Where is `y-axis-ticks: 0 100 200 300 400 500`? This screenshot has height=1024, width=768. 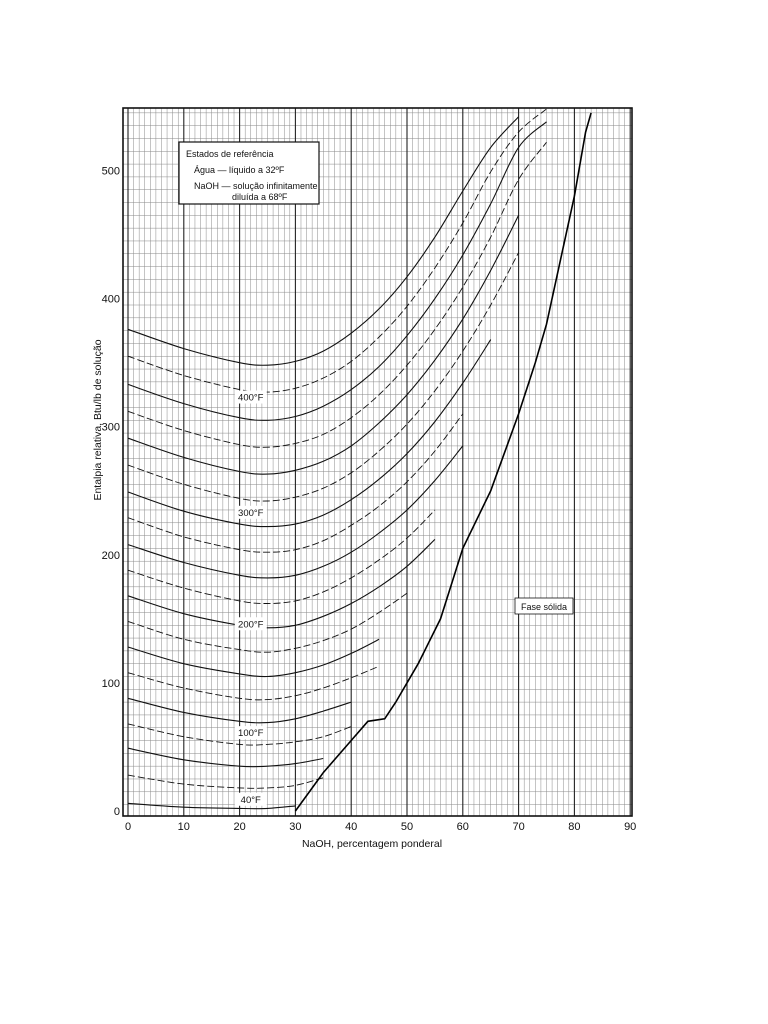 y-axis-ticks: 0 100 200 300 400 500 is located at coordinates (111, 492).